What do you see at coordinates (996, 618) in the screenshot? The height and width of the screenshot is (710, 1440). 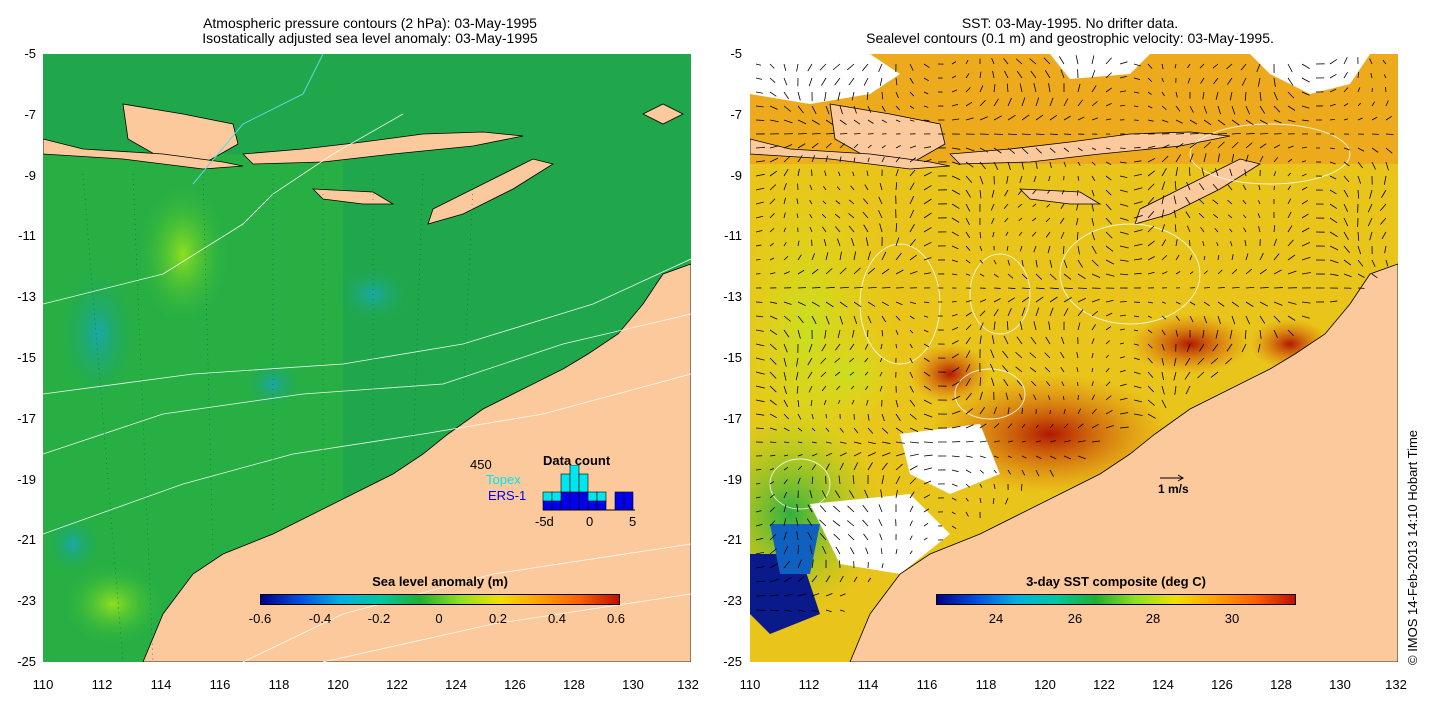 I see `right-cbar-tick: 24` at bounding box center [996, 618].